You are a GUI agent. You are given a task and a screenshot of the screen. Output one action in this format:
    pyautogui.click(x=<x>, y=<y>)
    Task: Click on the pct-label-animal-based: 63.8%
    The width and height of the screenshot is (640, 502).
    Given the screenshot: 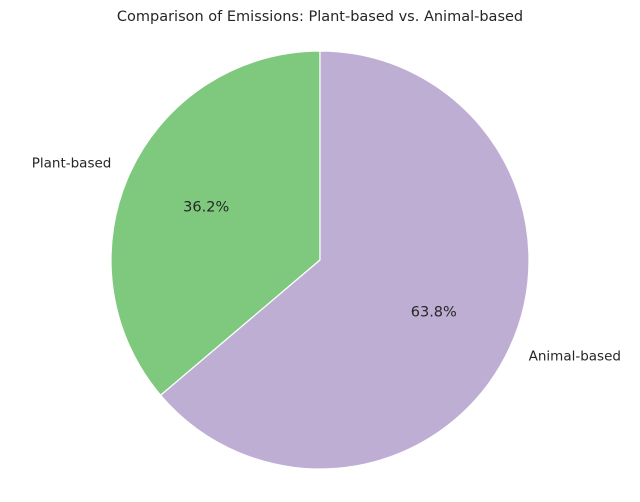 What is the action you would take?
    pyautogui.click(x=434, y=313)
    